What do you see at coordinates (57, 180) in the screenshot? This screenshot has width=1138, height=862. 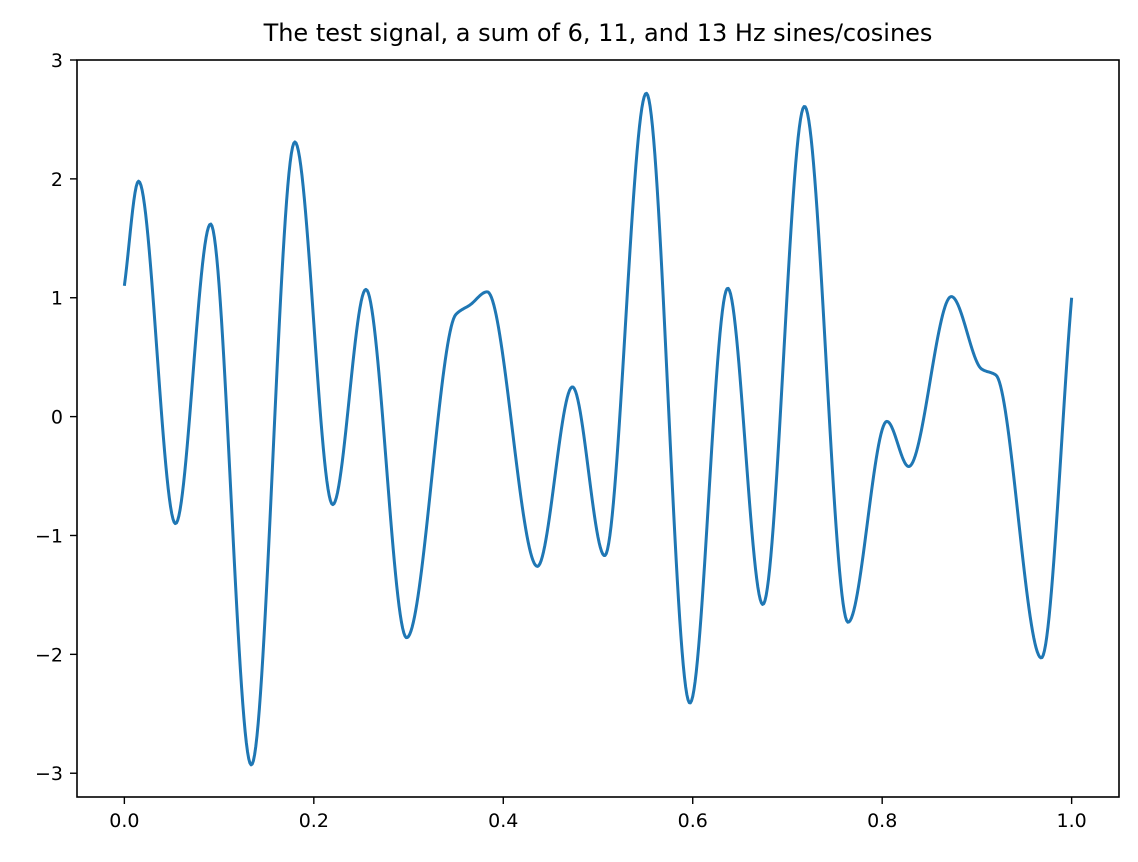 I see `y-tick-label: 2` at bounding box center [57, 180].